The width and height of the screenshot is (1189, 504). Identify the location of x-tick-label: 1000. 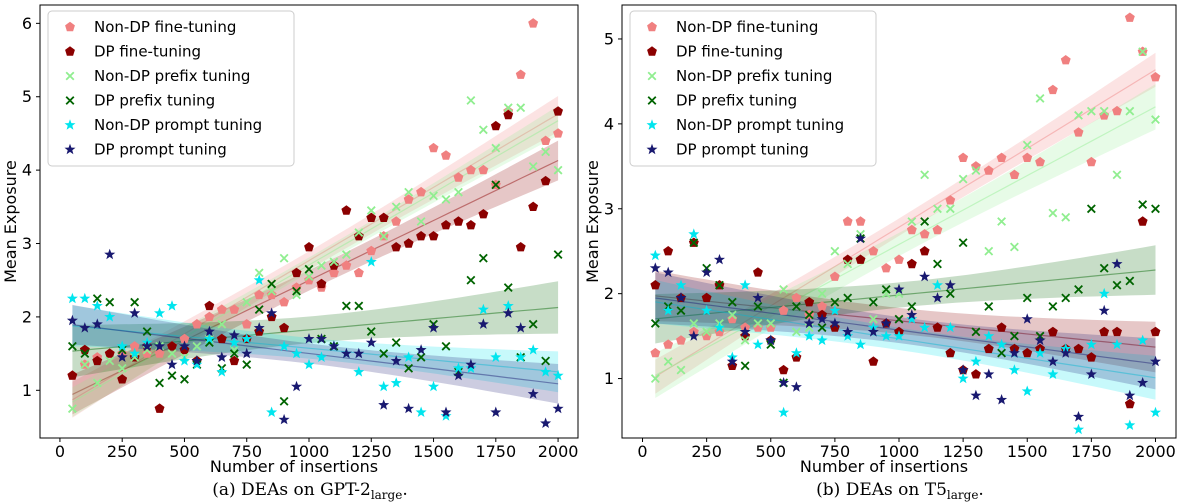
(899, 451).